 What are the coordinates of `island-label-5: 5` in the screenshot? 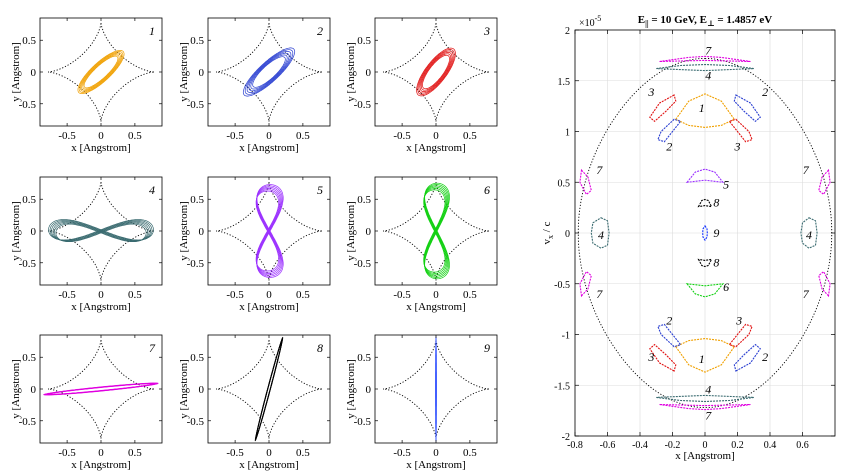 It's located at (726, 184).